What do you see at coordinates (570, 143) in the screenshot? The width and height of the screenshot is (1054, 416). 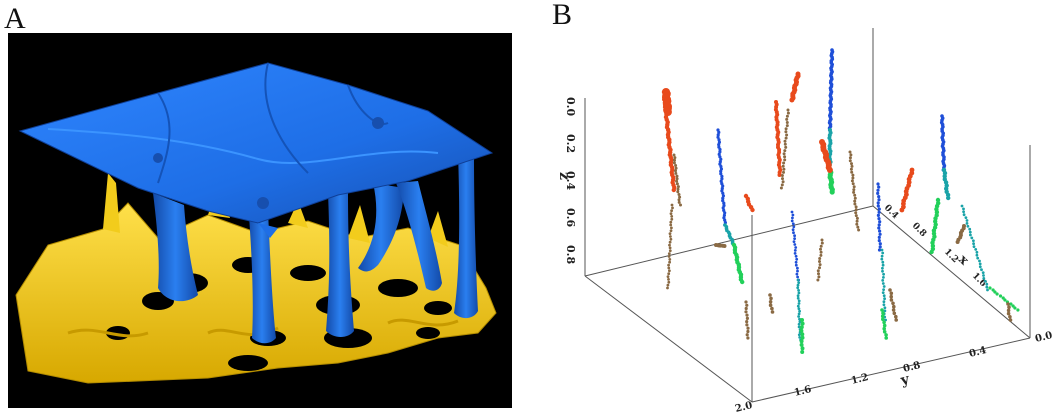 I see `z-tick: 0.2` at bounding box center [570, 143].